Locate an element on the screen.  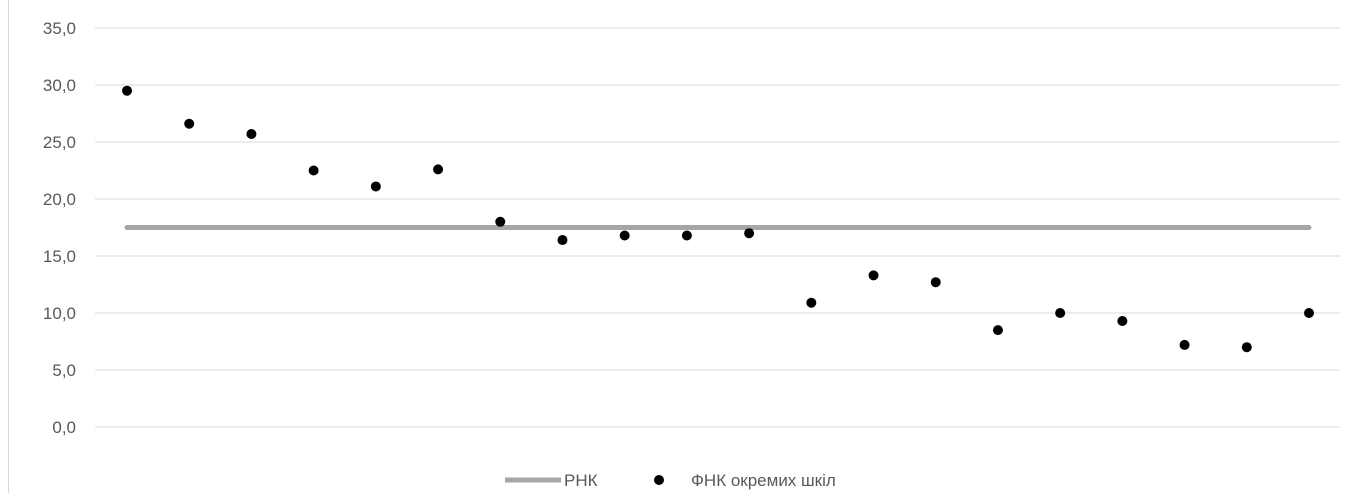
y-tick-label: 0,0 is located at coordinates (64, 427).